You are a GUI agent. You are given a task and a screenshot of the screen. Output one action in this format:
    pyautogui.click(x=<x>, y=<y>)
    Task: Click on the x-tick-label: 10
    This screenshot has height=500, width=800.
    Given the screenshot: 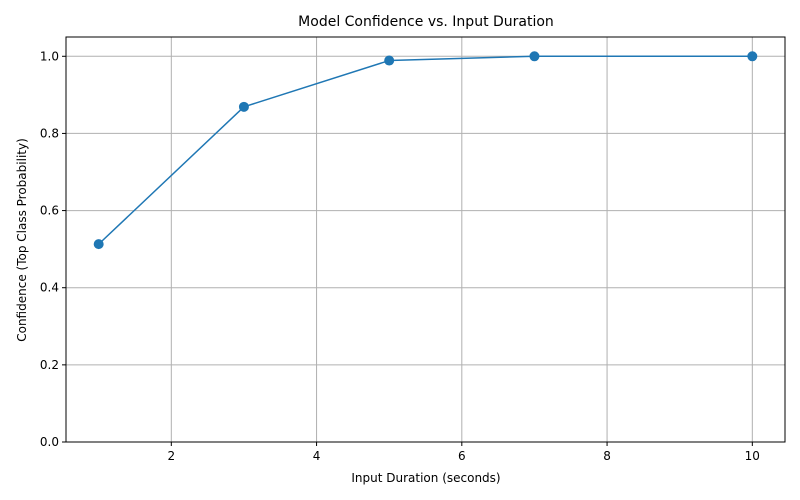 What is the action you would take?
    pyautogui.click(x=752, y=456)
    